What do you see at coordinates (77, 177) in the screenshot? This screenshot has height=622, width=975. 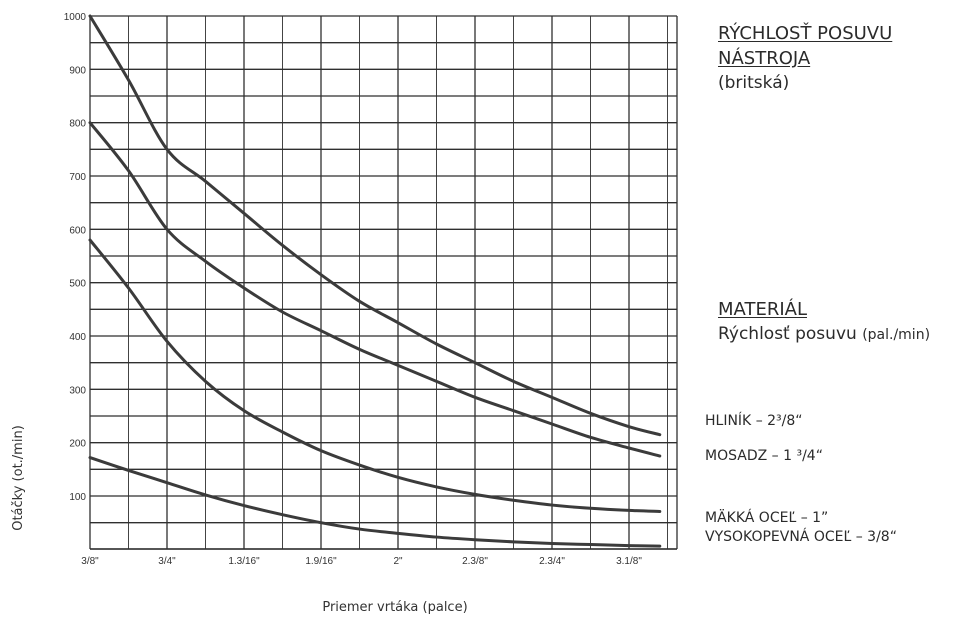 I see `y-tick-label: 700` at bounding box center [77, 177].